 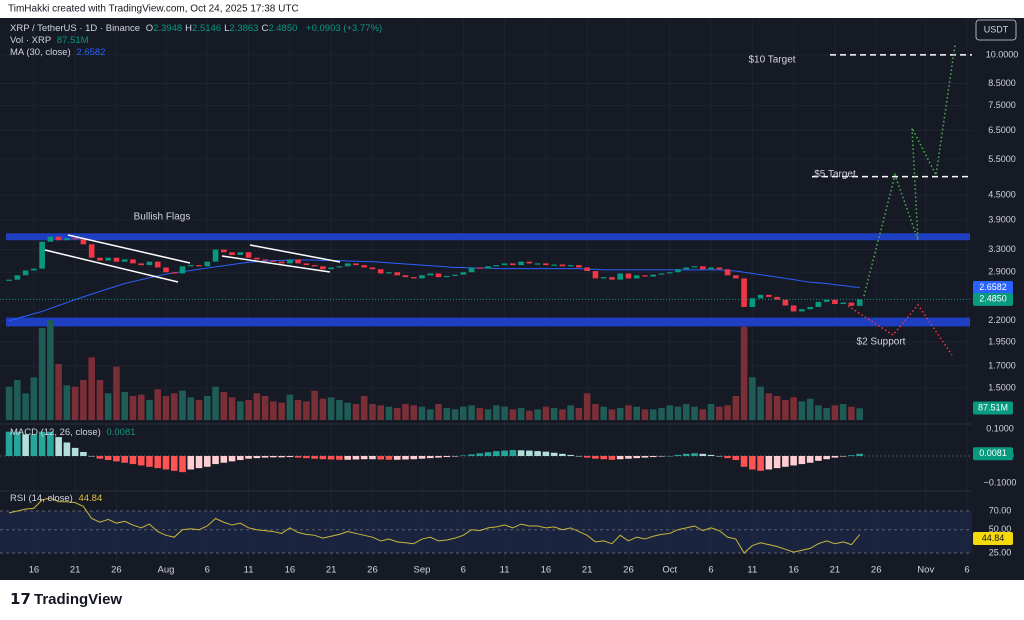 What do you see at coordinates (993, 407) in the screenshot?
I see `value-tag-label: 87.51M` at bounding box center [993, 407].